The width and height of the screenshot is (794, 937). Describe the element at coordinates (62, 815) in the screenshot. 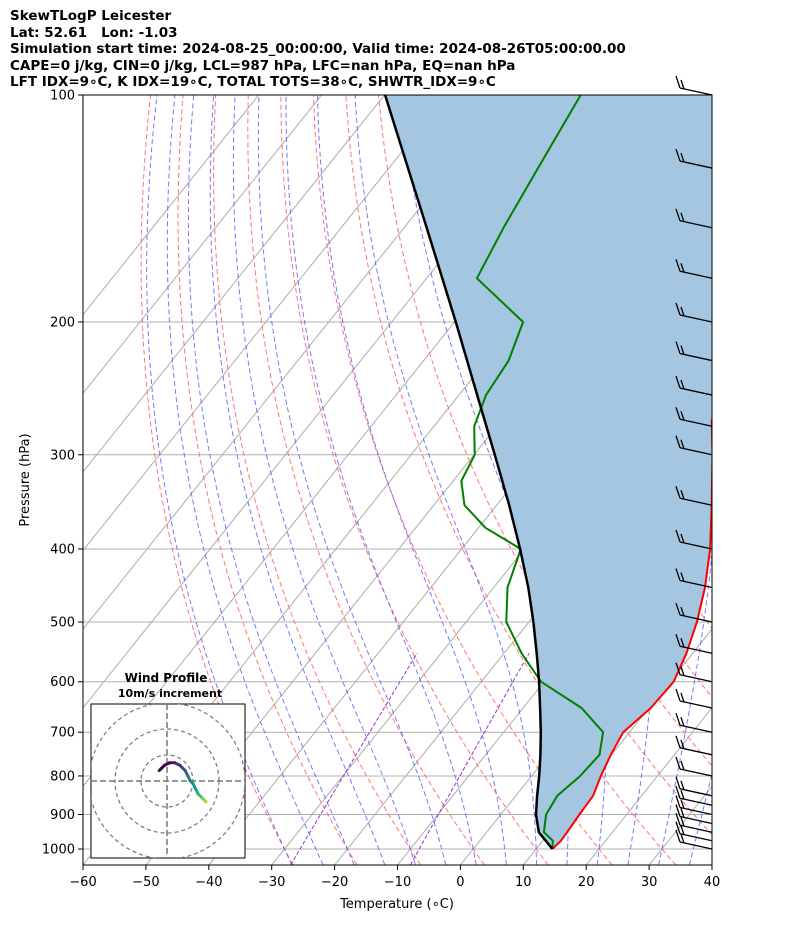

I see `y-tick-label: 900` at that location.